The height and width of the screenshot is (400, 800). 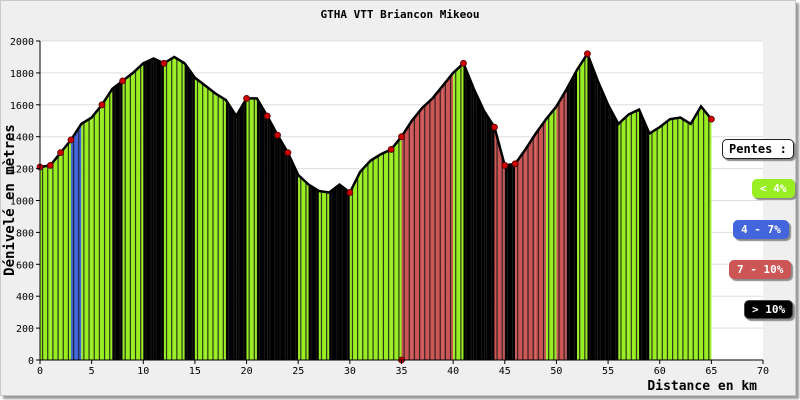 I want to click on legend-item: < 4%, so click(x=773, y=188).